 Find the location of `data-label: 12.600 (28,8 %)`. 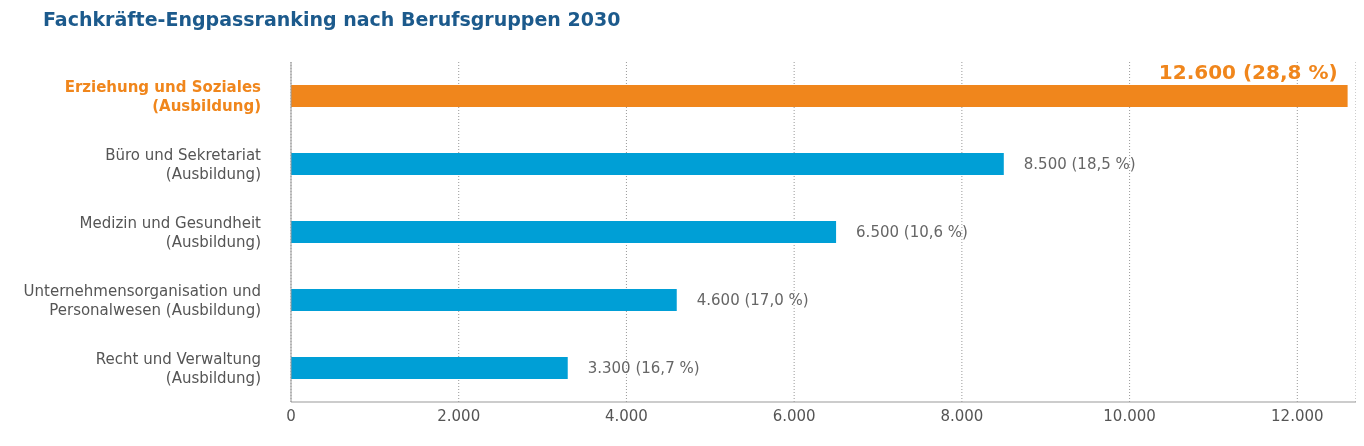

data-label: 12.600 (28,8 %) is located at coordinates (1248, 72).